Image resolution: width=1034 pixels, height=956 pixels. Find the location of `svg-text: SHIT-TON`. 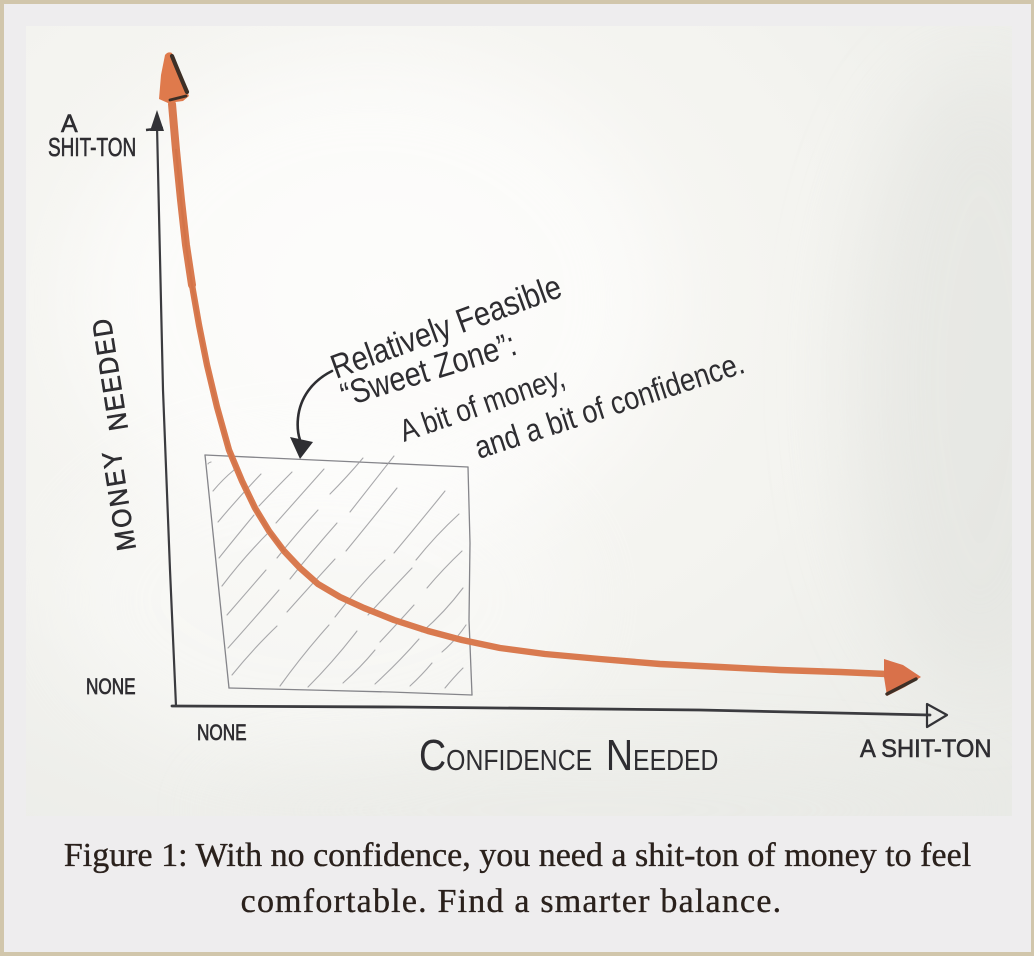

svg-text: SHIT-TON is located at coordinates (92, 147).